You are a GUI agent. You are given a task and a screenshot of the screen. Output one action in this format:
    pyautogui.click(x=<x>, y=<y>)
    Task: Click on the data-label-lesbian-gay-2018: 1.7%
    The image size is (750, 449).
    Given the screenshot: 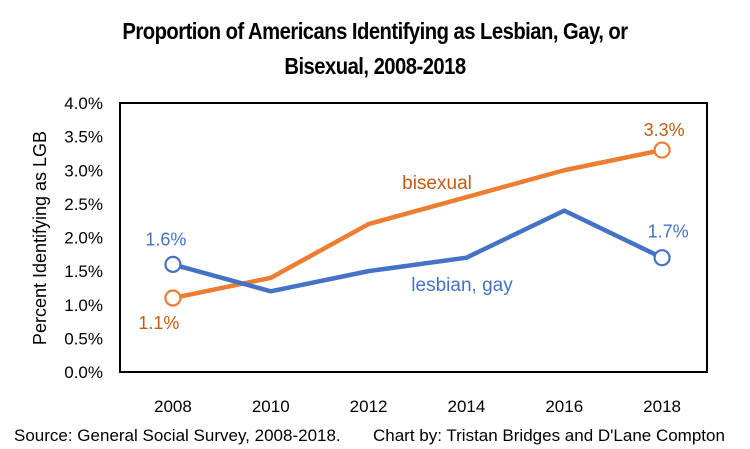 What is the action you would take?
    pyautogui.click(x=668, y=232)
    